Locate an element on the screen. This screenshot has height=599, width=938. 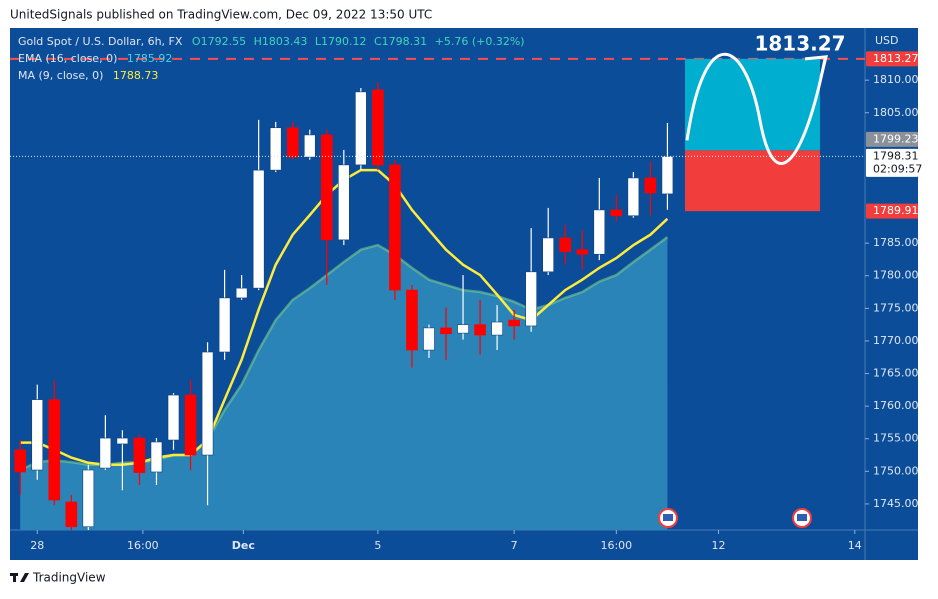
ema-value: 1785.92 is located at coordinates (150, 58).